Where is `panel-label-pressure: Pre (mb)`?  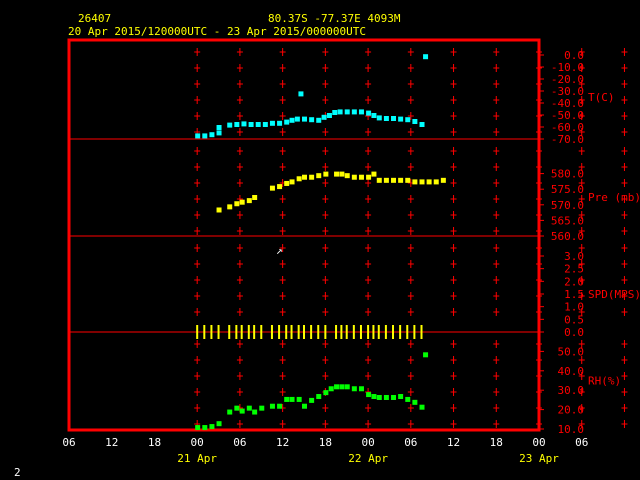 panel-label-pressure: Pre (mb) is located at coordinates (614, 197).